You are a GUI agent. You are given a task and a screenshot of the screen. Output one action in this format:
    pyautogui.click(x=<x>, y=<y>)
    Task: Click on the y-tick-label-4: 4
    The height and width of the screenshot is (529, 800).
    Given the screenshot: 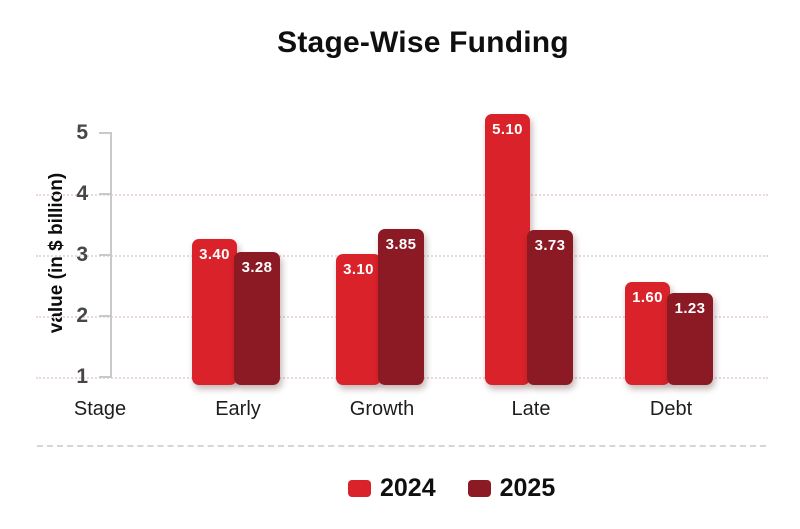 What is the action you would take?
    pyautogui.click(x=82, y=193)
    